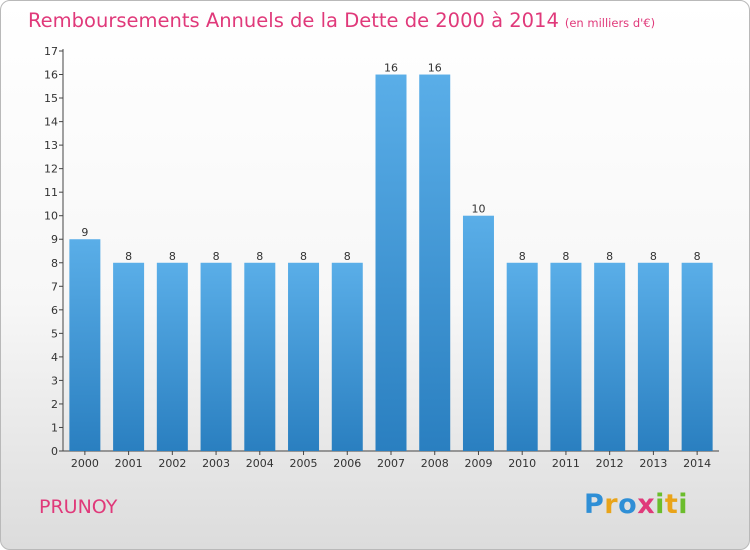 The width and height of the screenshot is (750, 550). Describe the element at coordinates (51, 216) in the screenshot. I see `y-tick-label: 10` at that location.